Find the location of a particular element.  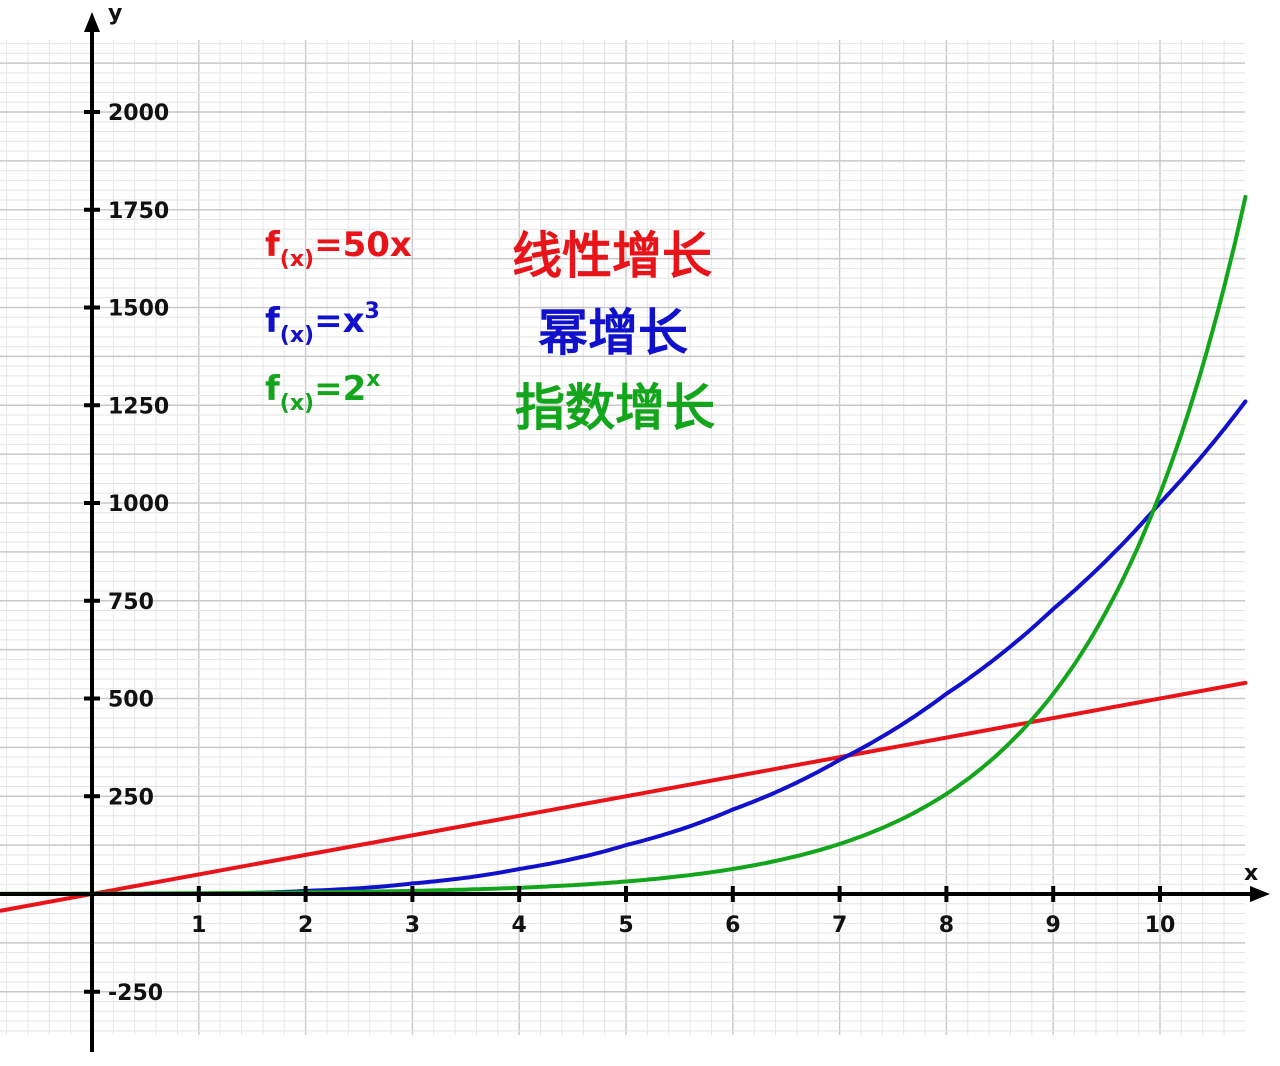

x-tick-label: 1 is located at coordinates (198, 925).